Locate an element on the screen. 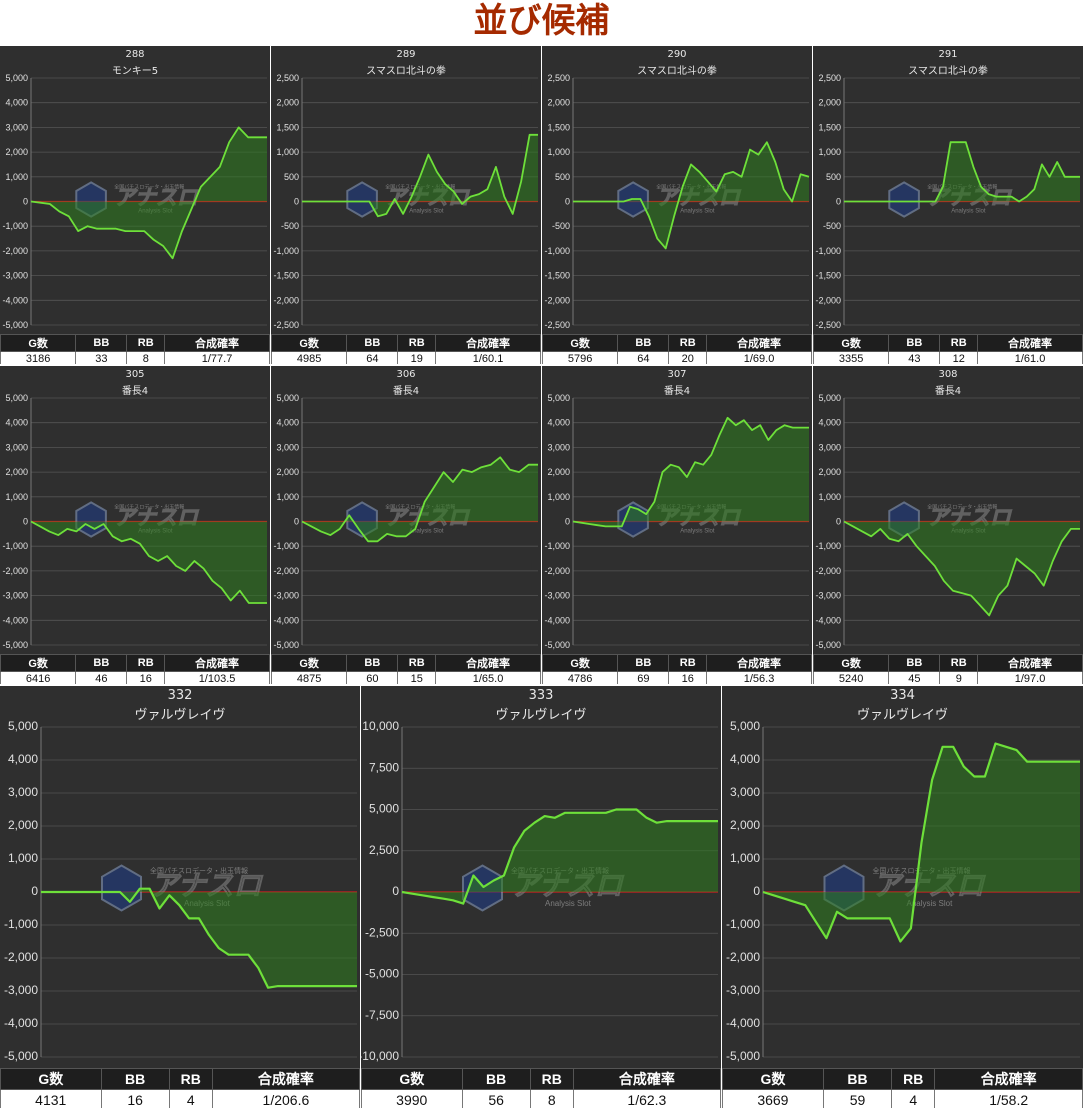  stats-value-rate: 1/97.0 is located at coordinates (1030, 677).